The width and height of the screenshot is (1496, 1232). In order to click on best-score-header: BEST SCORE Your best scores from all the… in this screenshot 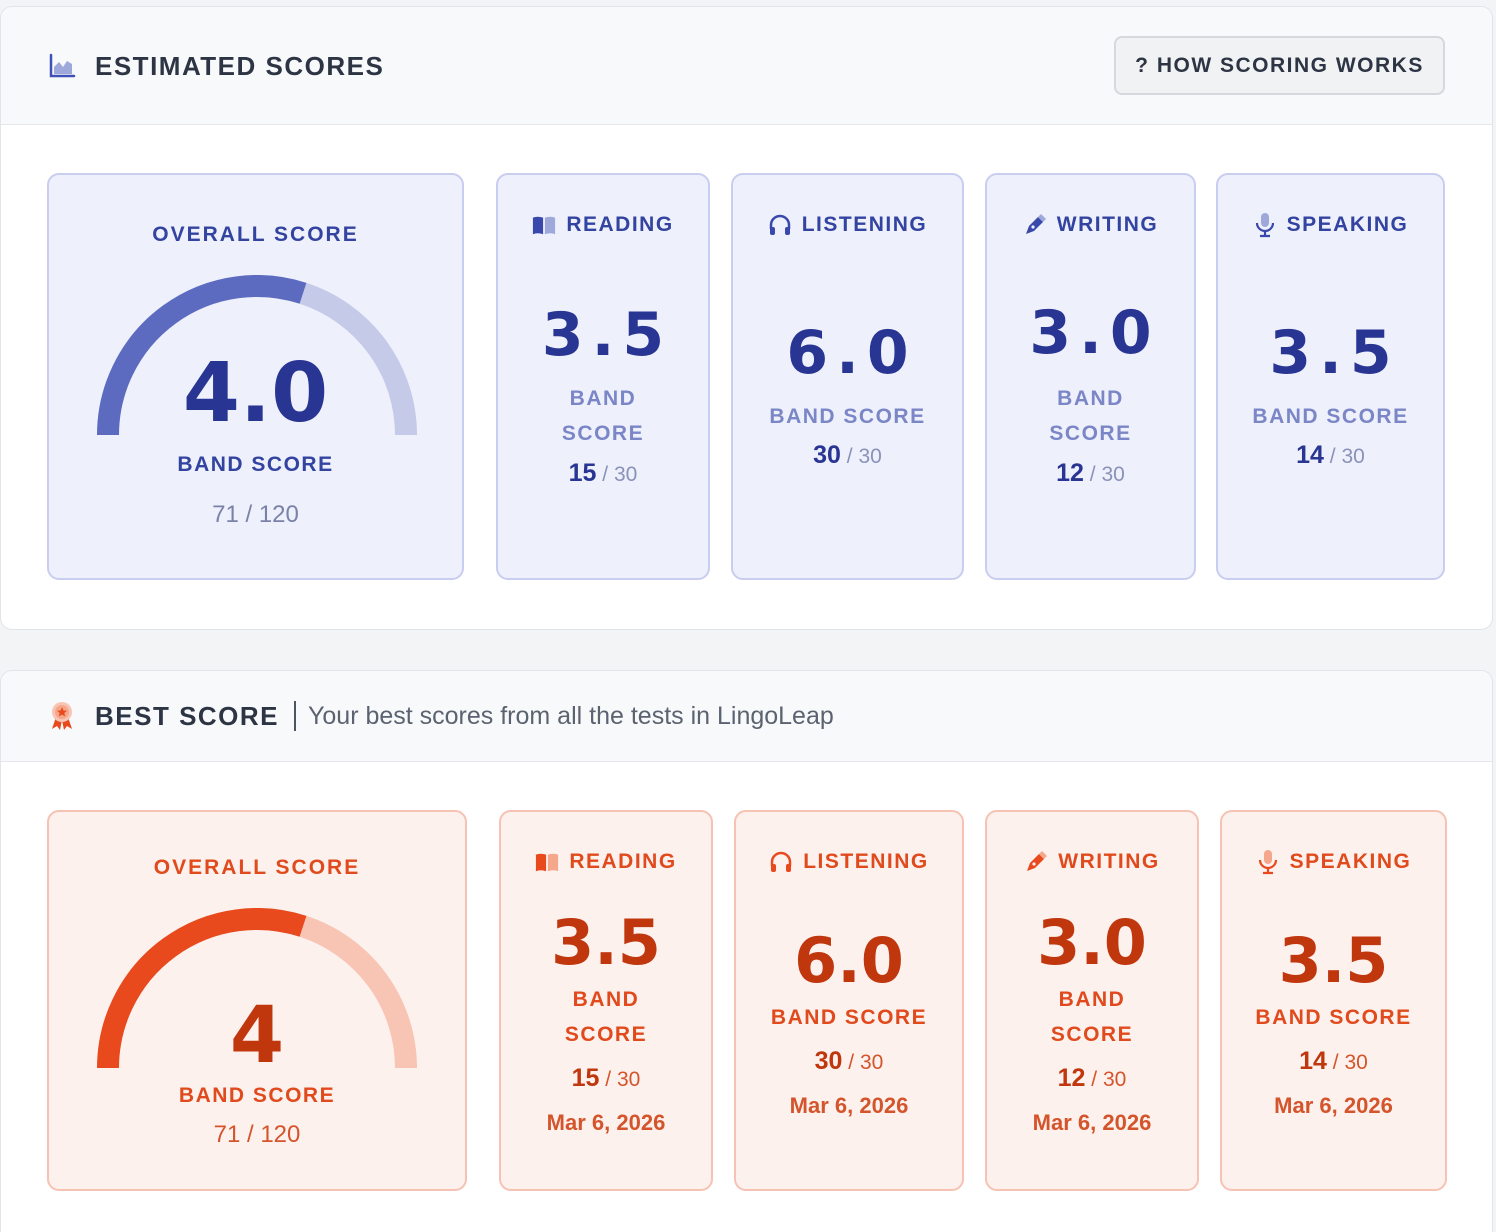, I will do `click(746, 716)`.